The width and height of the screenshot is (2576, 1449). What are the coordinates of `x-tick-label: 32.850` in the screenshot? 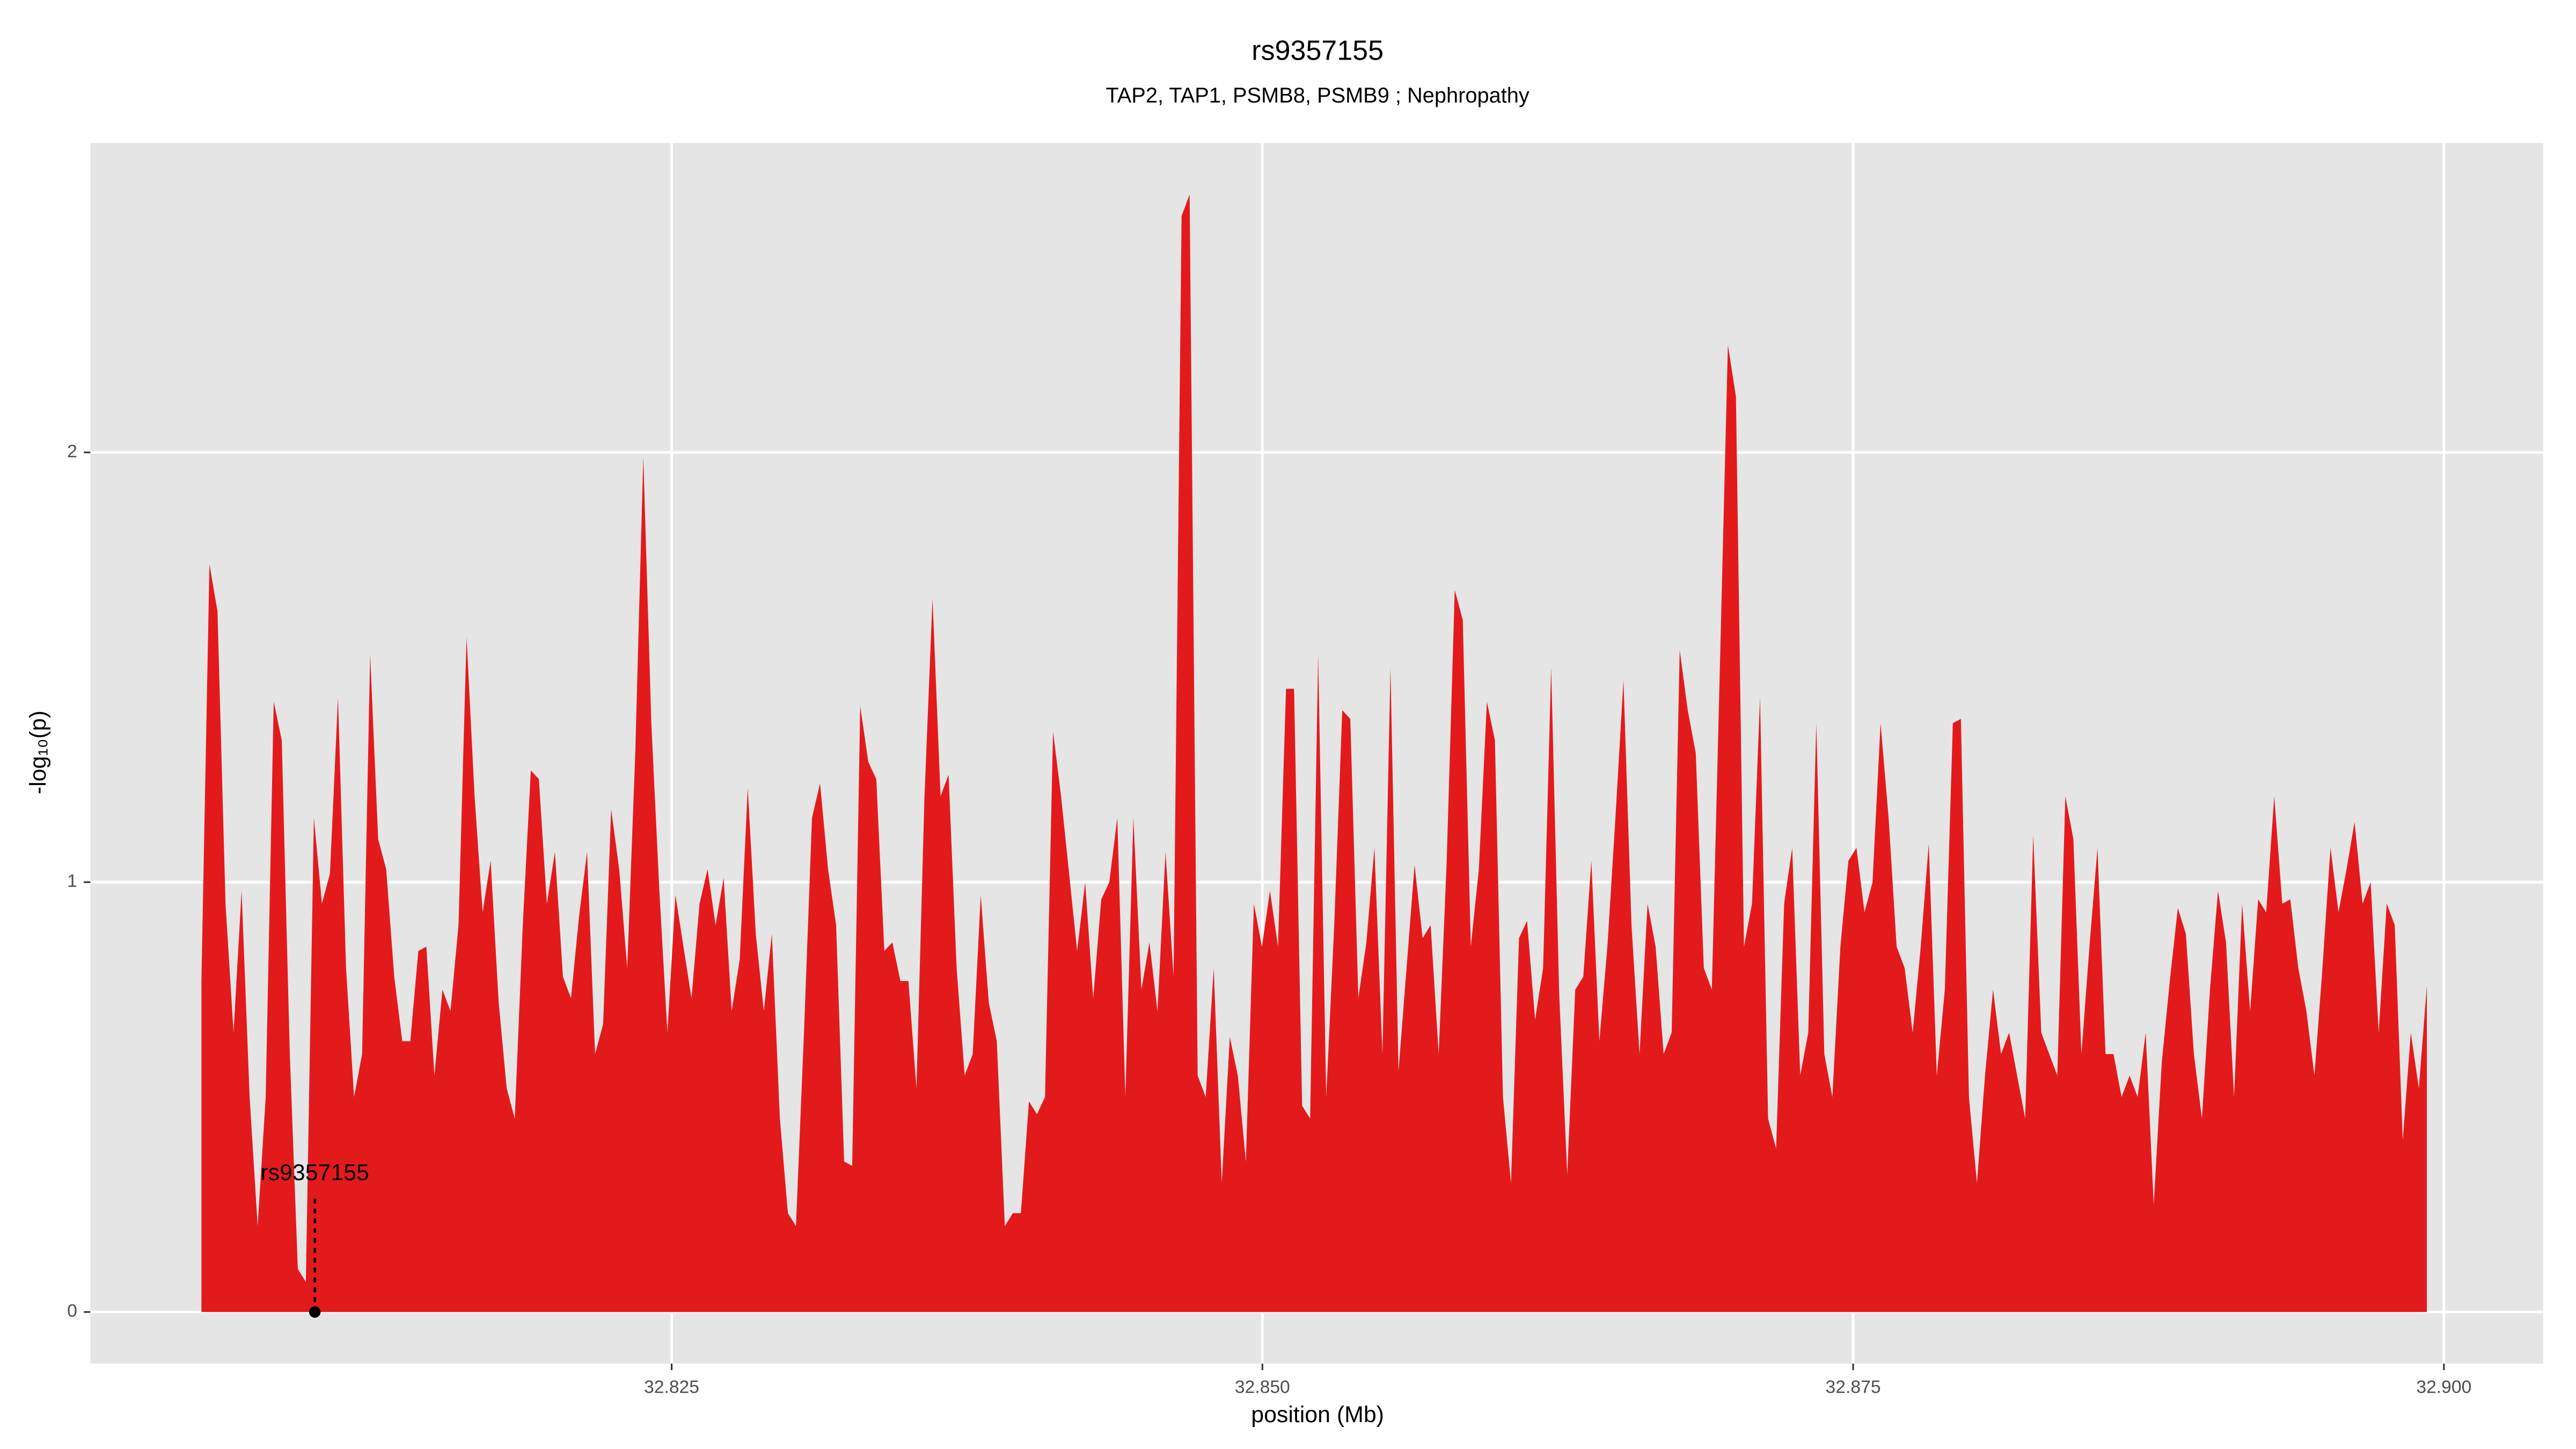 It's located at (1262, 1387).